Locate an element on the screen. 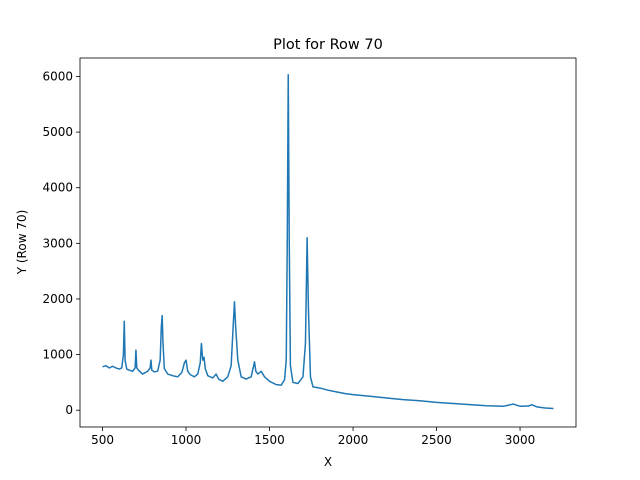 The image size is (640, 480). y-tick-label: 2000 is located at coordinates (57, 299).